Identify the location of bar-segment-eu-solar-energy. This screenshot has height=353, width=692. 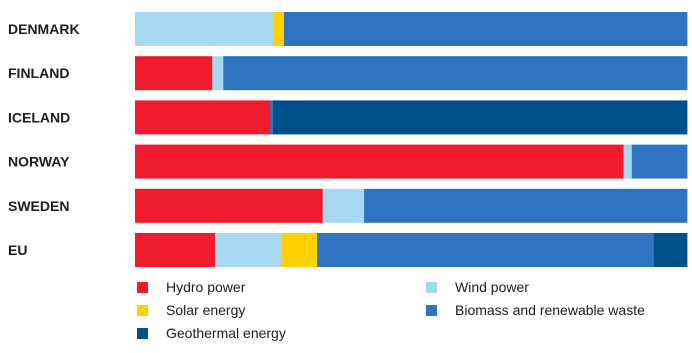
(299, 250).